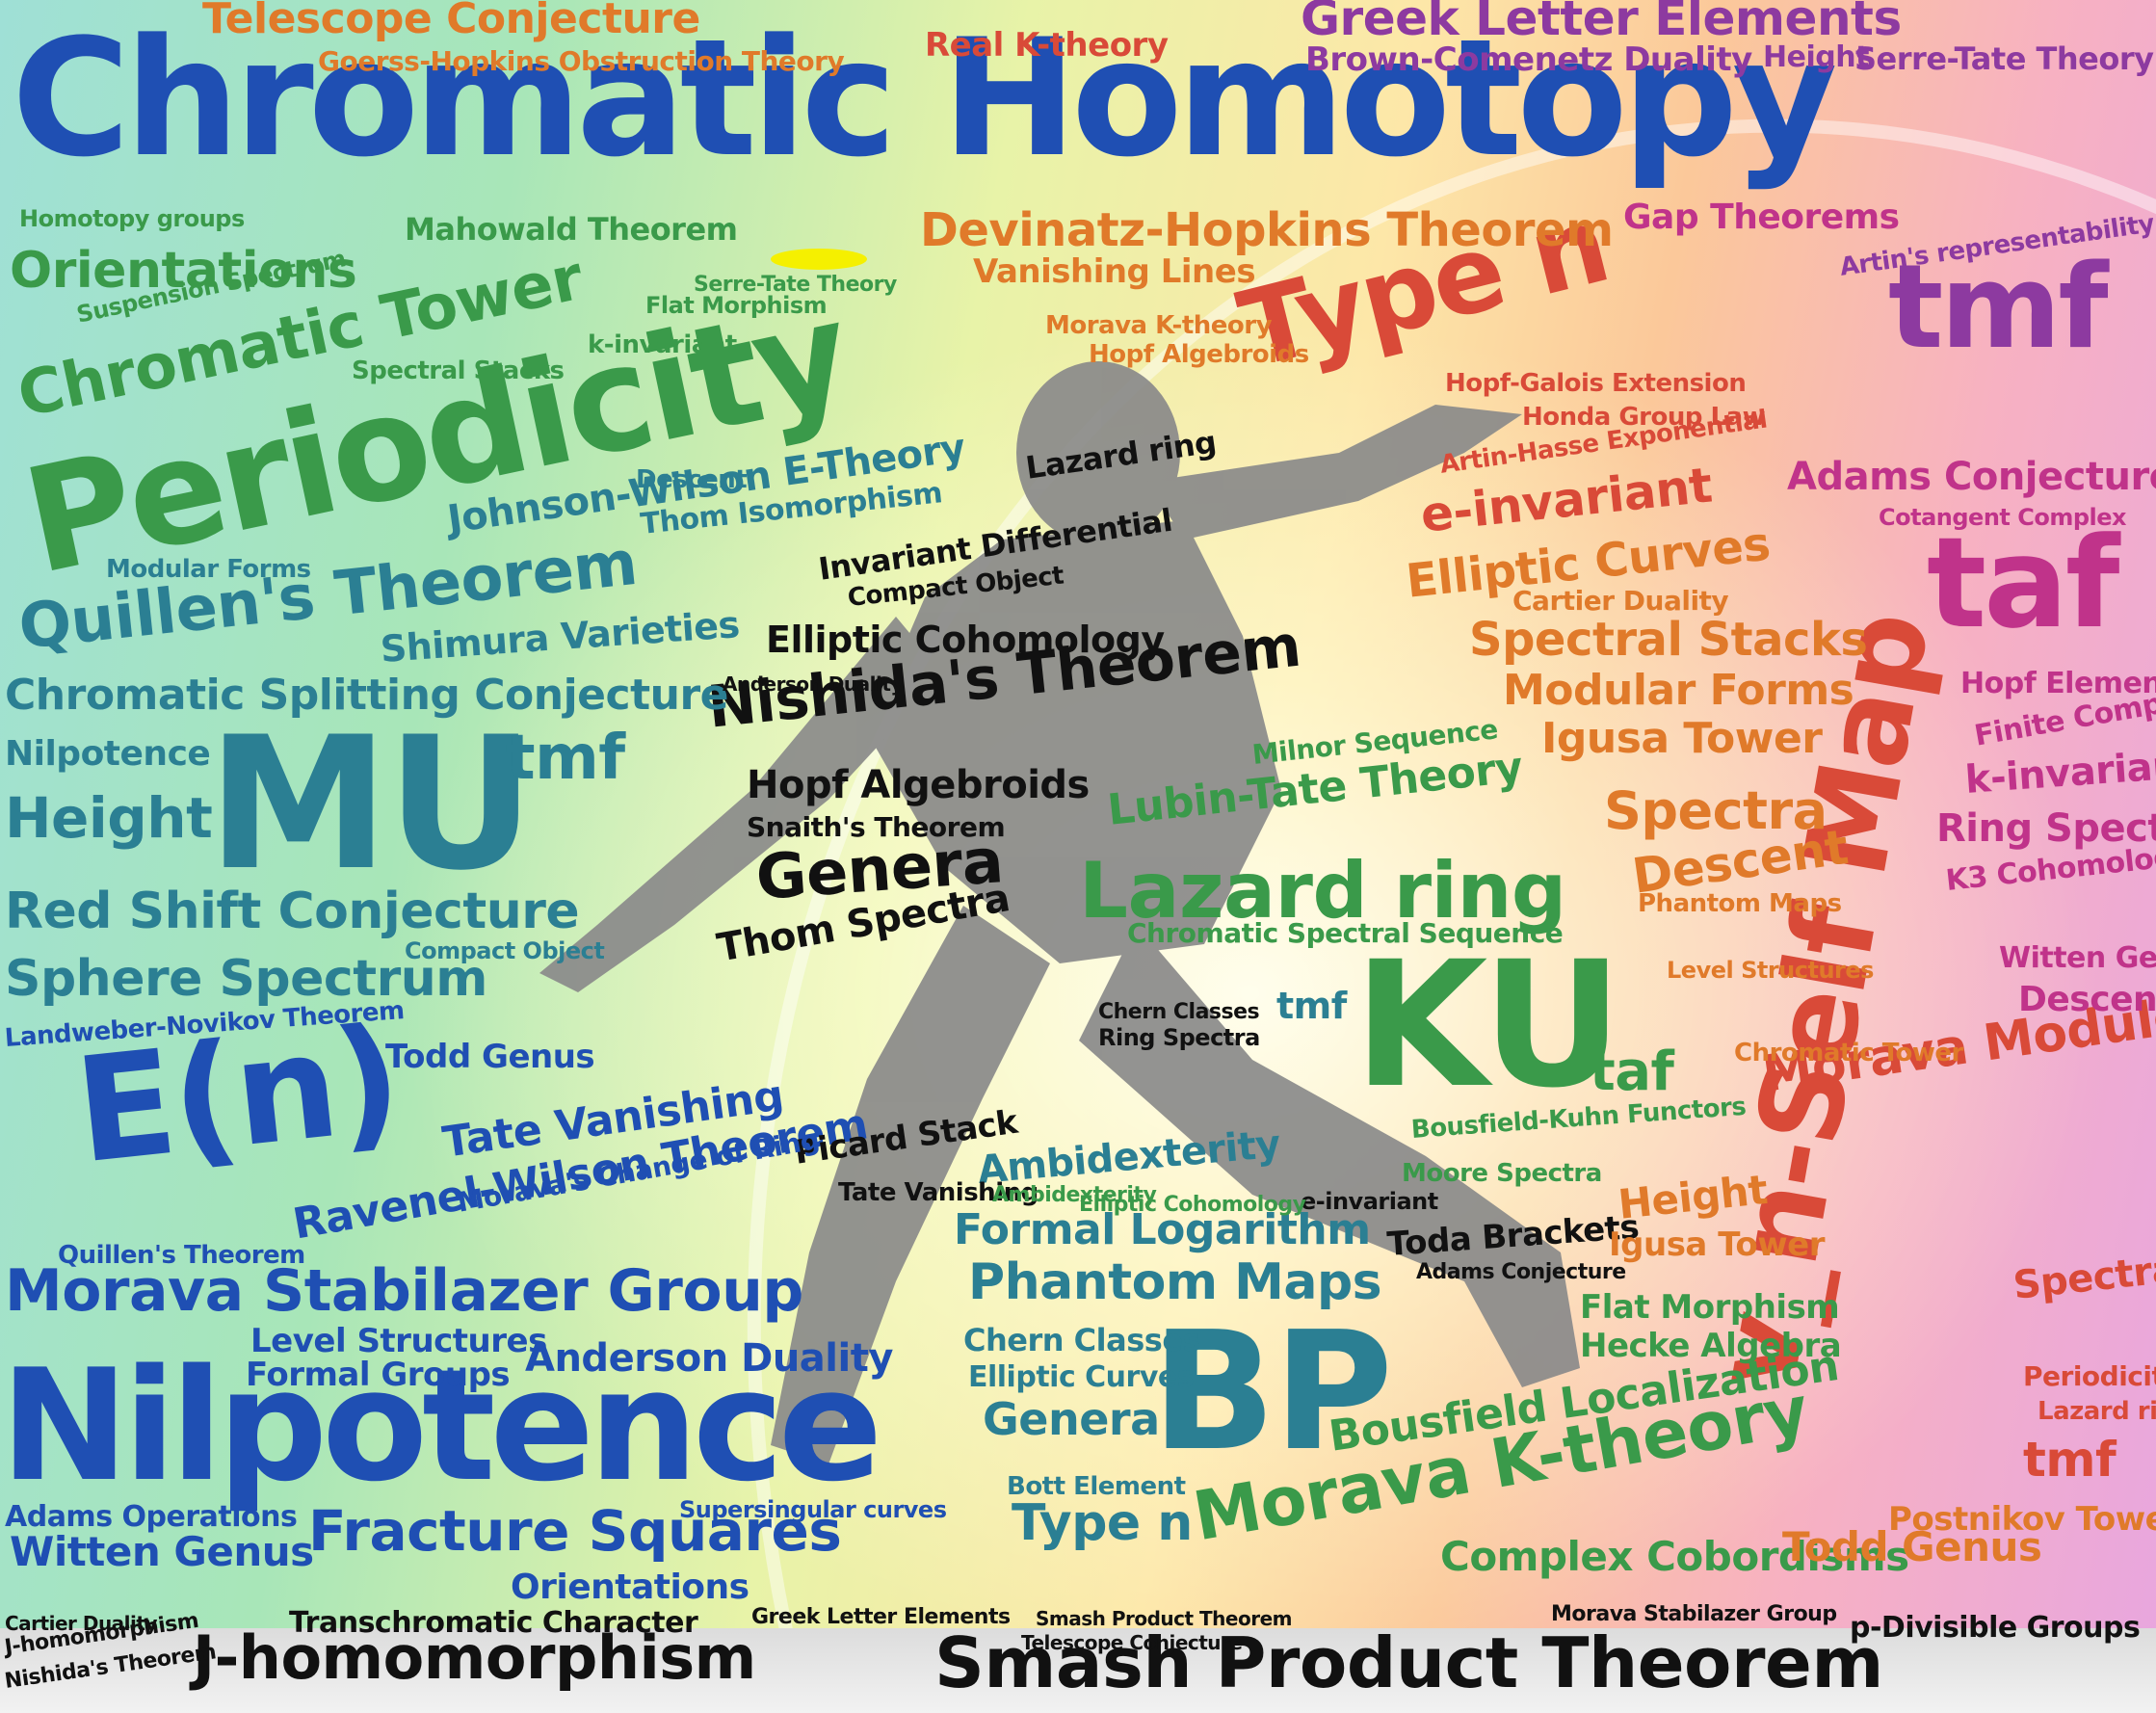 This screenshot has width=2156, height=1713. I want to click on silhouette-raised-arm, so click(1334, 473).